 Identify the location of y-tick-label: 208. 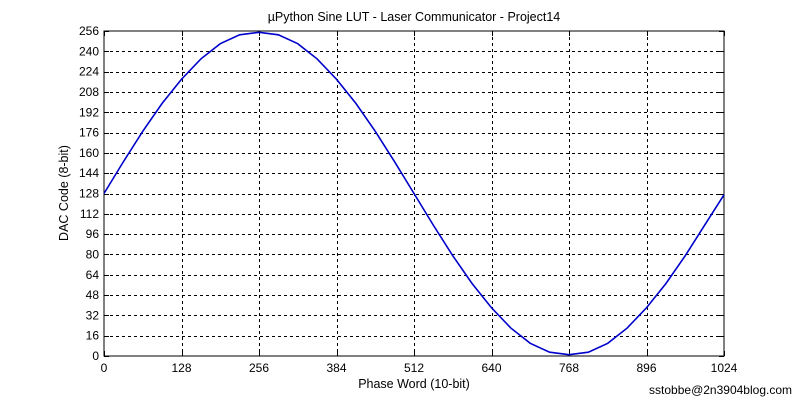
(89, 92).